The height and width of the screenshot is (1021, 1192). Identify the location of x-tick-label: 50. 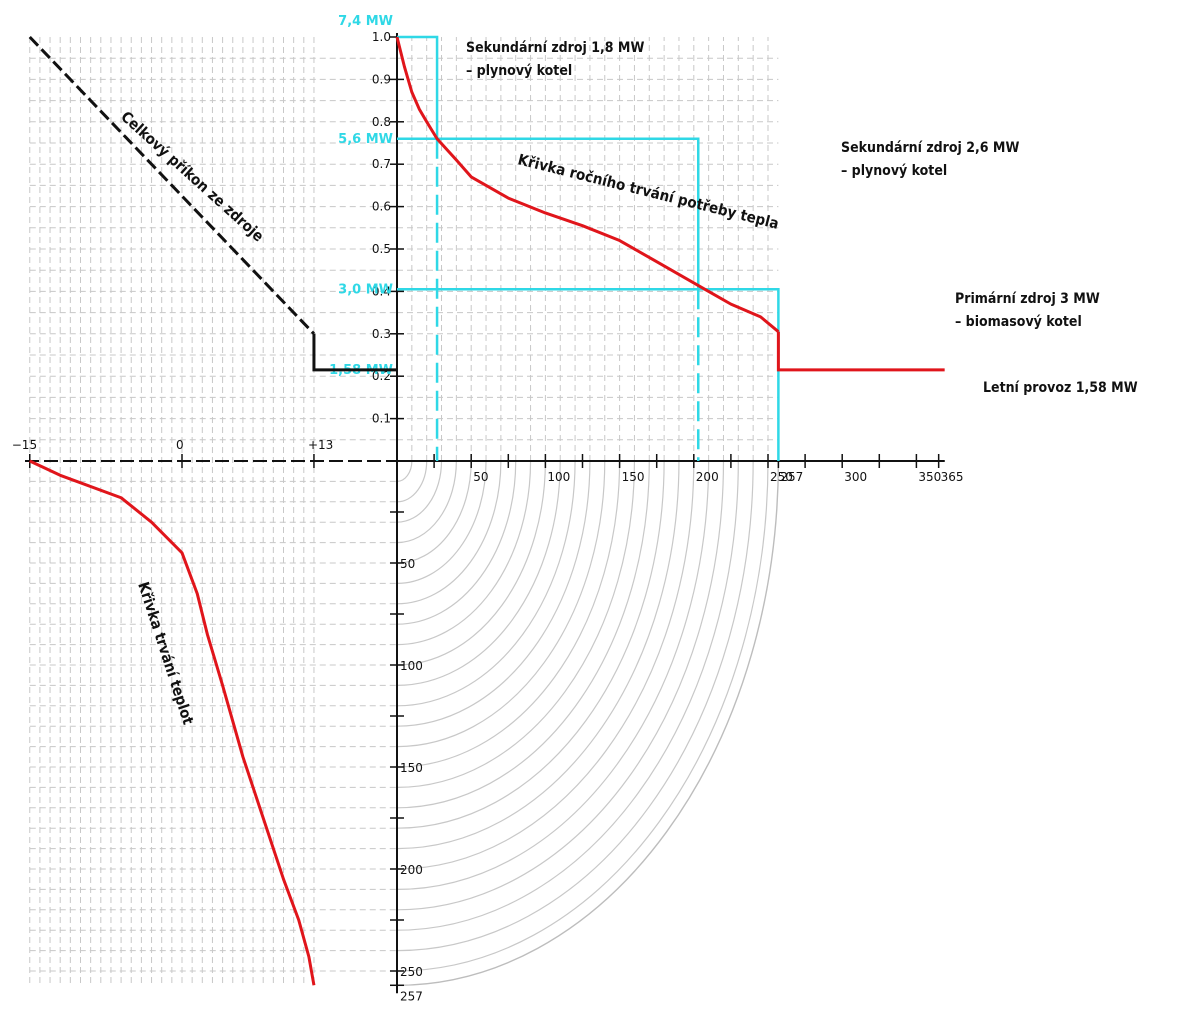
(480, 477).